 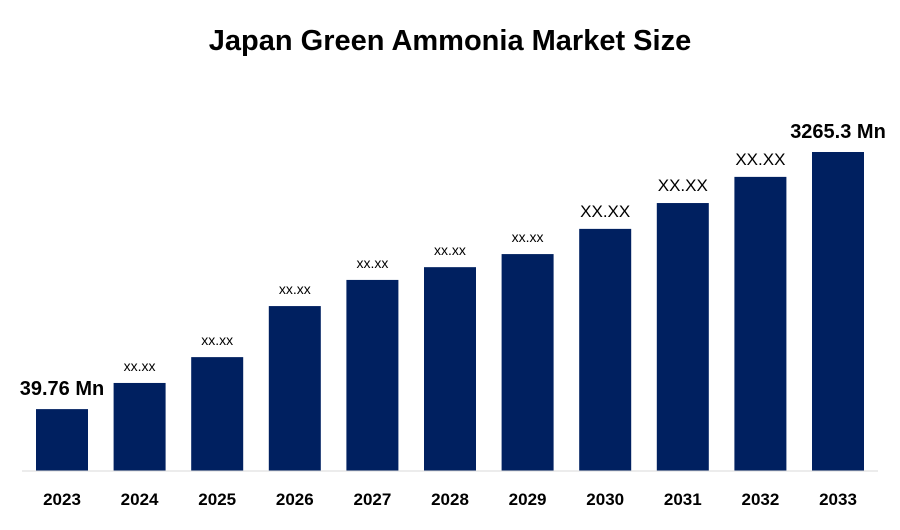 I want to click on bar-2032, so click(x=760, y=323).